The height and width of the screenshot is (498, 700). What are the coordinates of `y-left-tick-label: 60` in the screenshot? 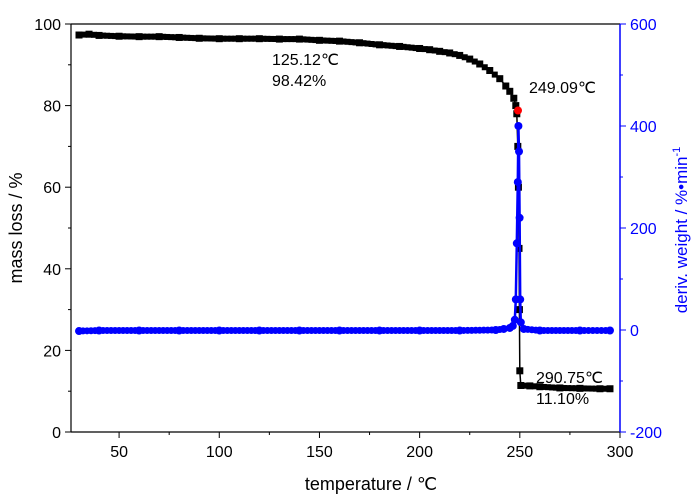 It's located at (52, 188).